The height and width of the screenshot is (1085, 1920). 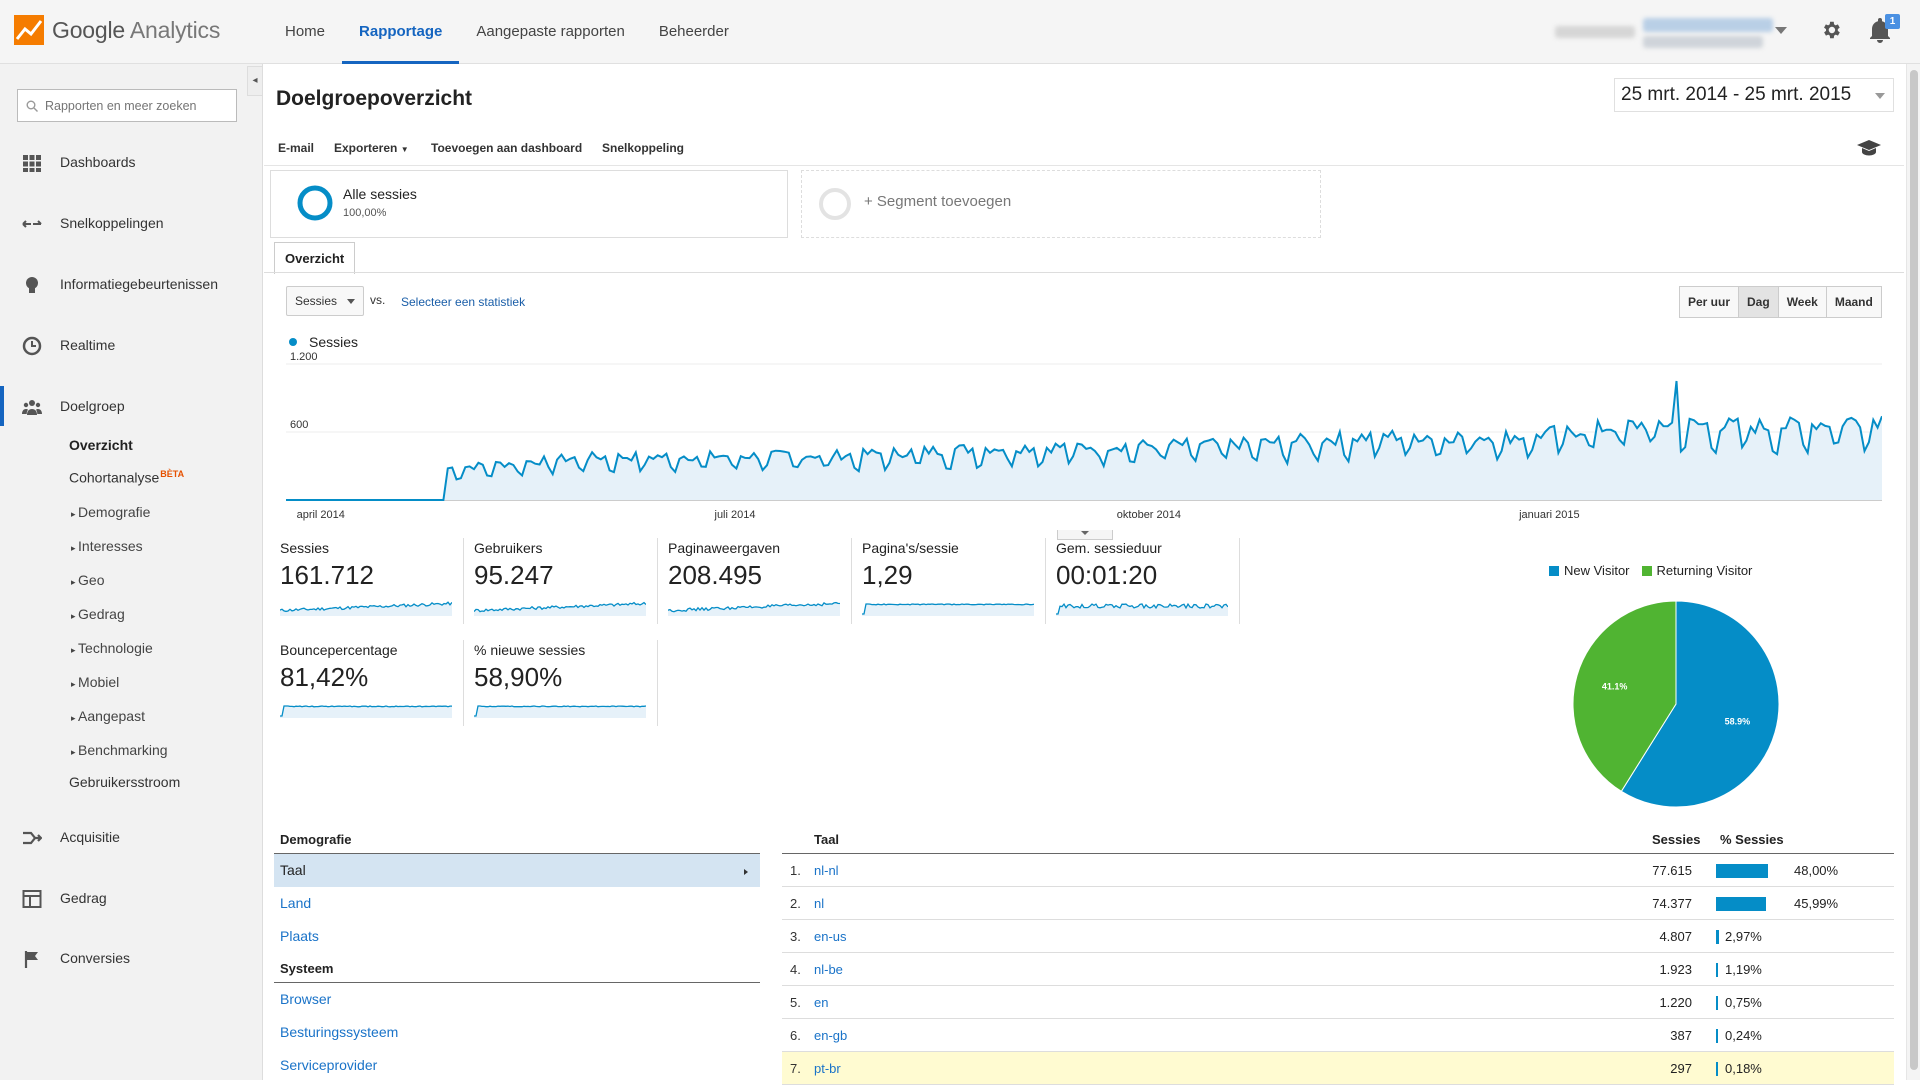 I want to click on page-scrollbar, so click(x=1913, y=572).